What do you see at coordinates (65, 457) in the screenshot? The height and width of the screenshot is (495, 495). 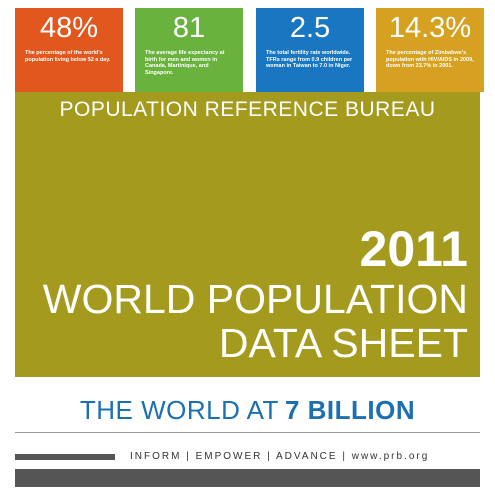 I see `footer-accent` at bounding box center [65, 457].